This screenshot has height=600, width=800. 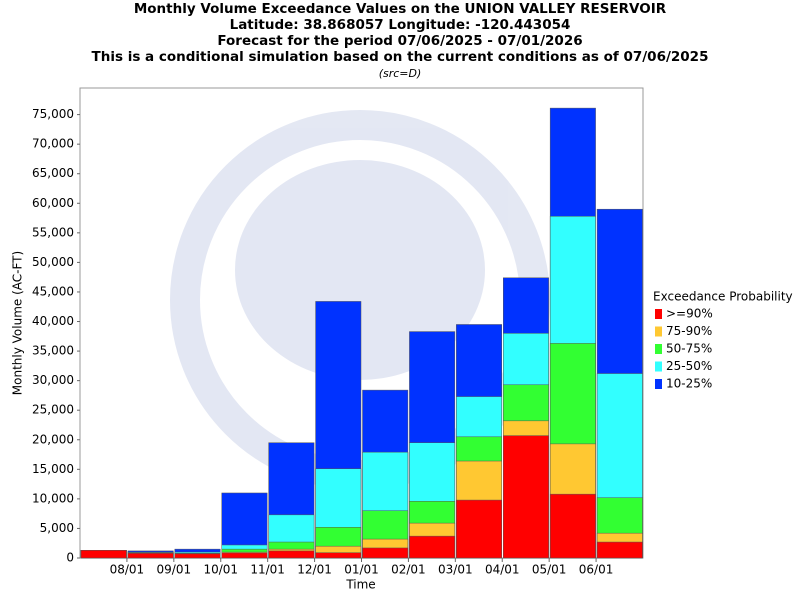 I want to click on y-tick-label: 25,000, so click(x=53, y=410).